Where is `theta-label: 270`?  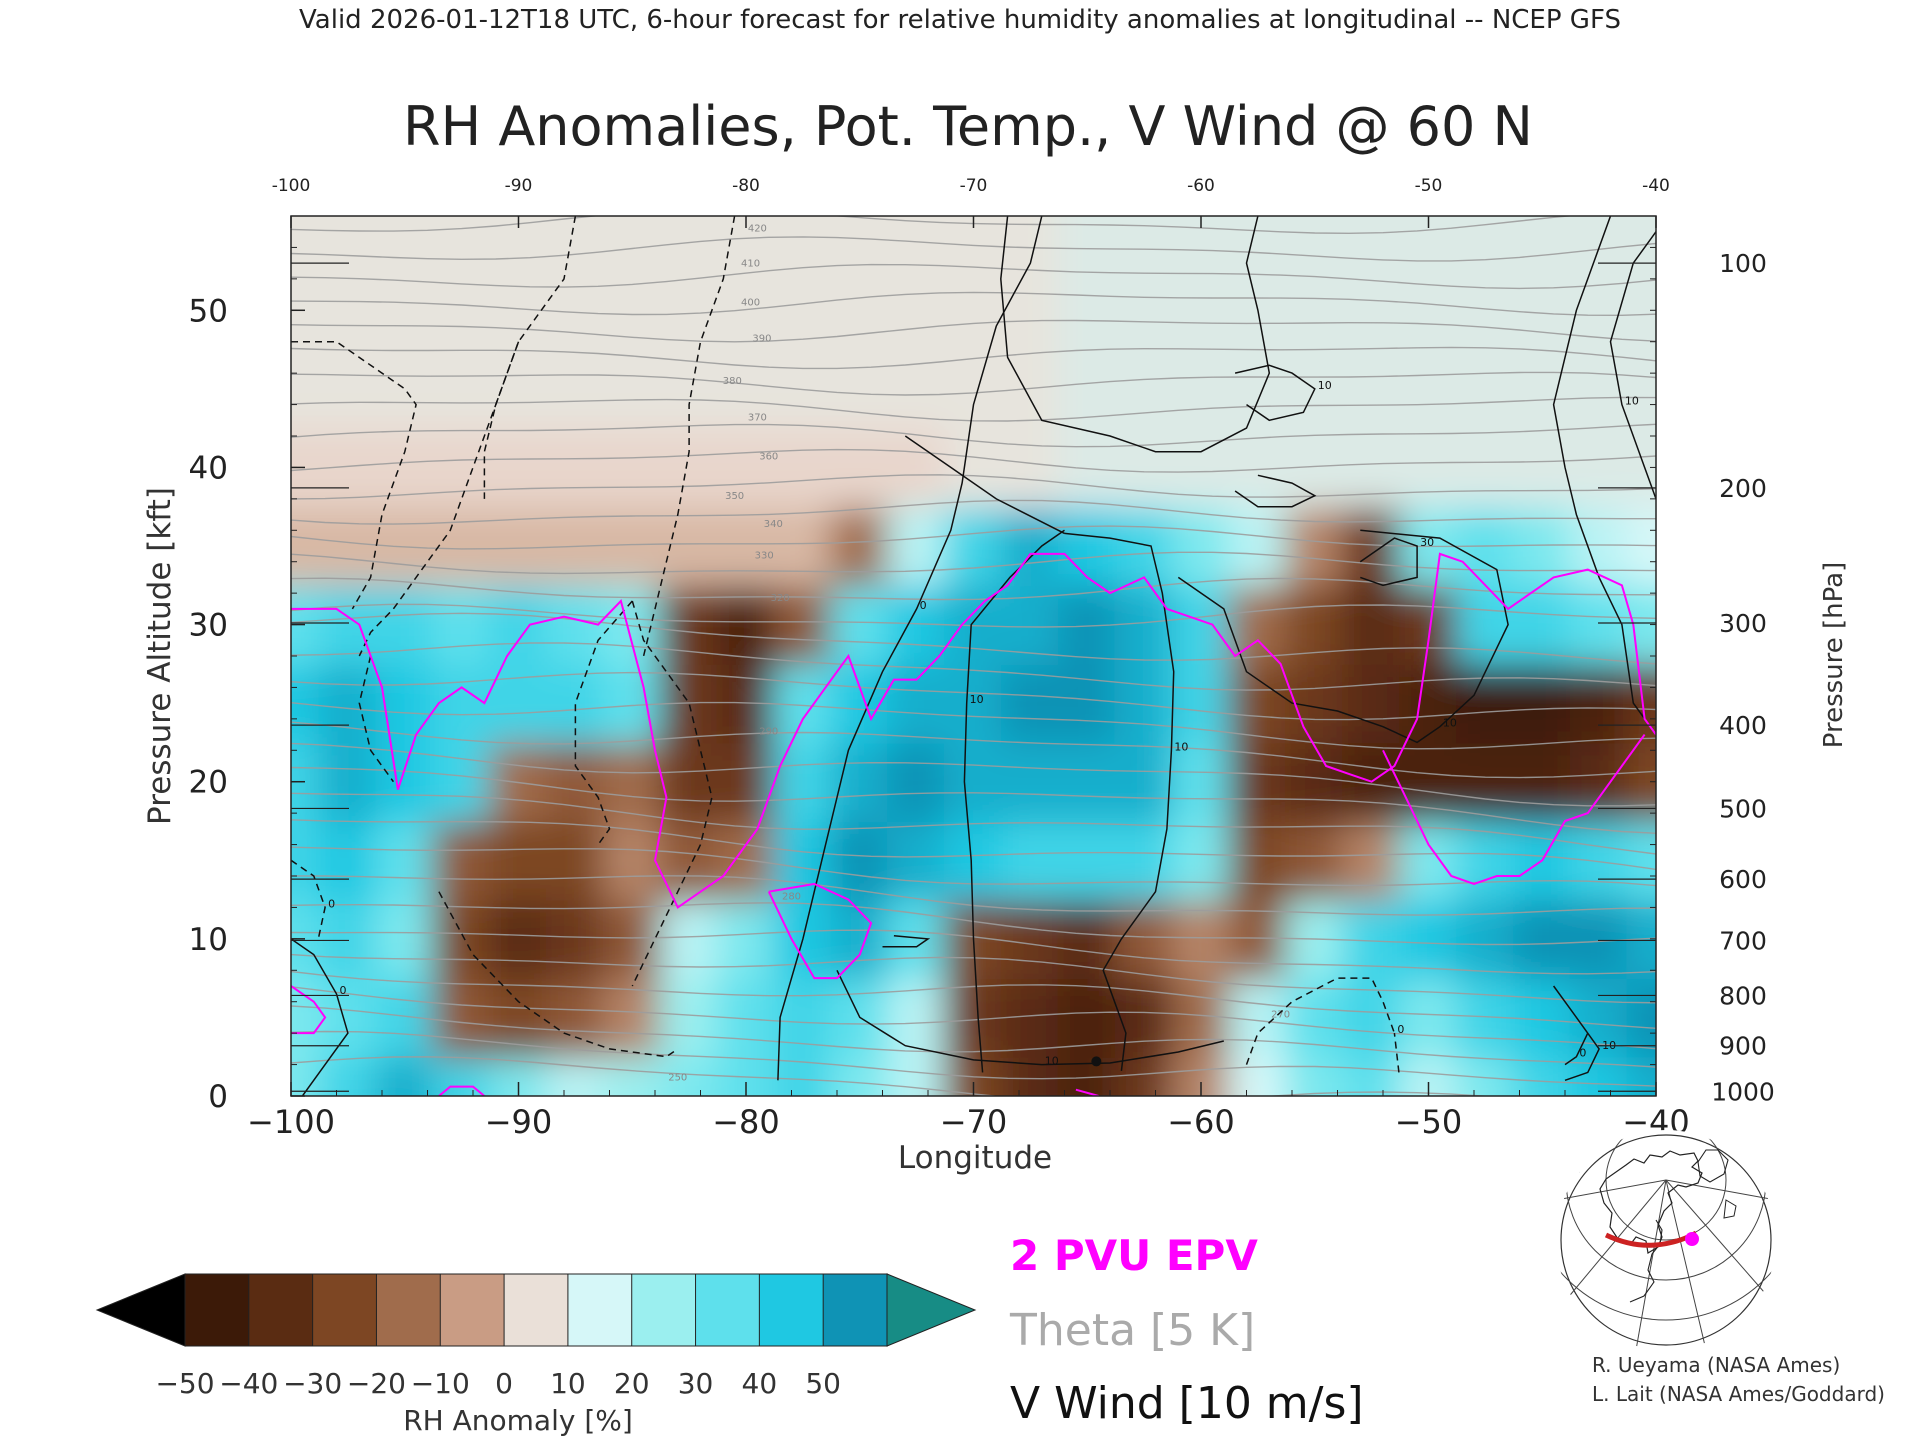 theta-label: 270 is located at coordinates (1280, 1014).